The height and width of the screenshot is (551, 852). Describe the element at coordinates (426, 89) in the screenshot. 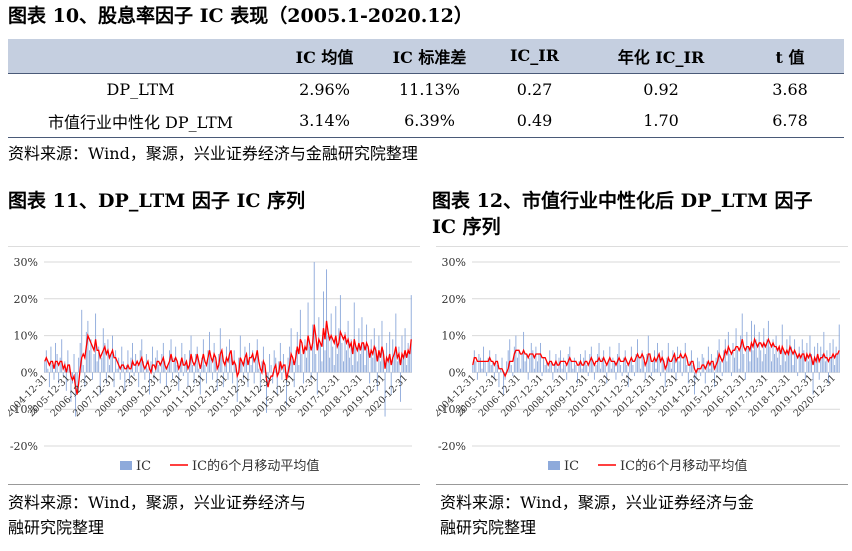

I see `table-row: DP_LTM 2.96% 11.13% 0.27 0.92 3.68` at that location.